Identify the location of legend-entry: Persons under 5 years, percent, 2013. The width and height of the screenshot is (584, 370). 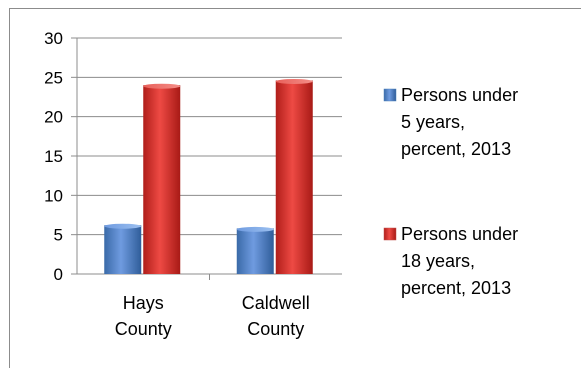
(450, 122).